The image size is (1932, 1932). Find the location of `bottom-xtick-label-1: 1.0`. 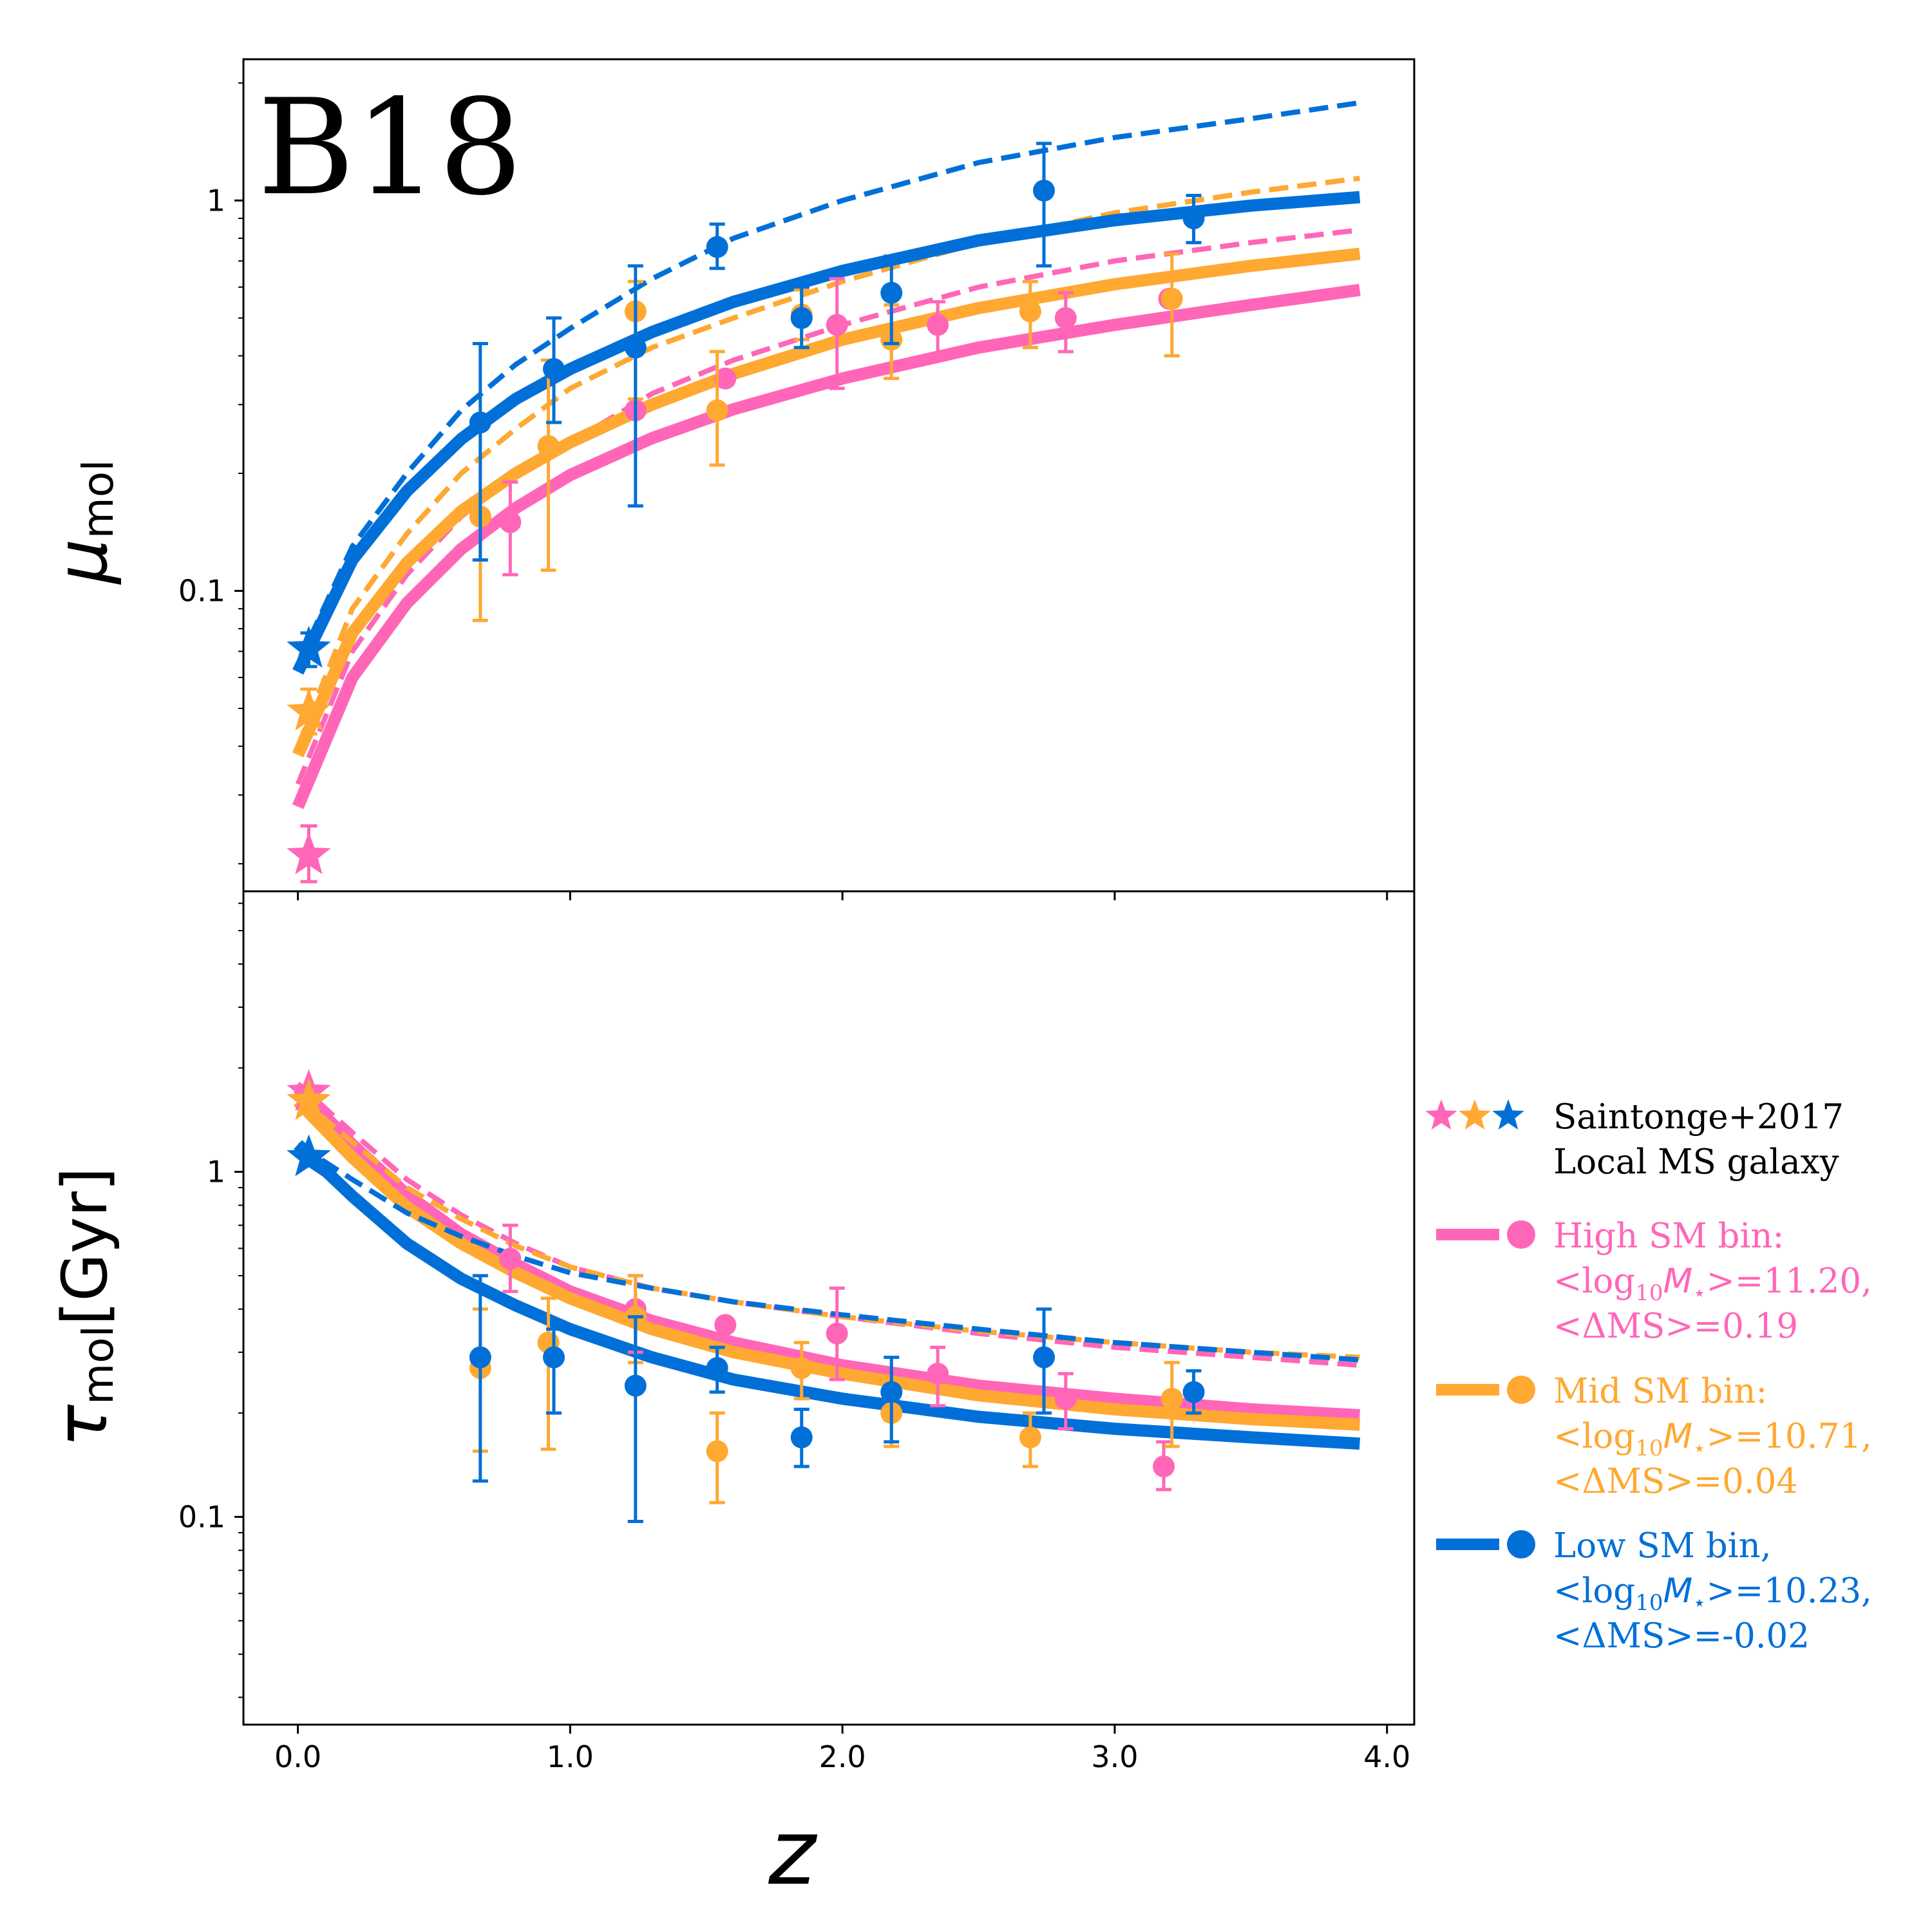

bottom-xtick-label-1: 1.0 is located at coordinates (570, 1756).